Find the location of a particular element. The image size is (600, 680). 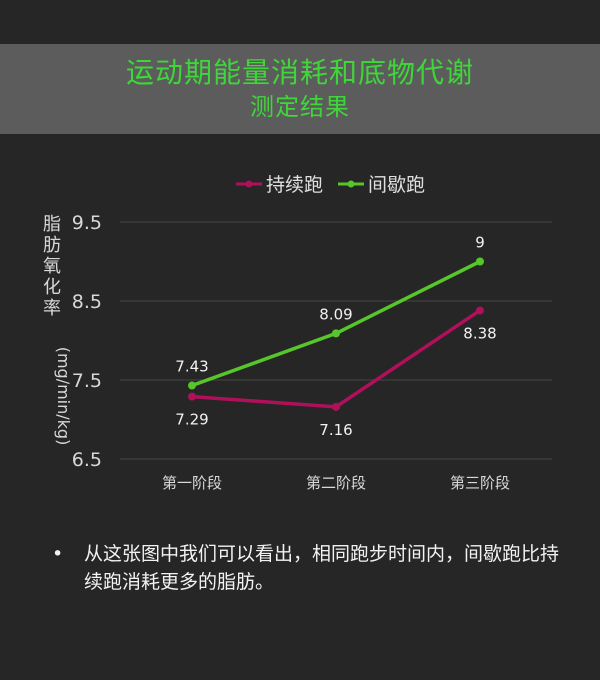

y-axis-unit: (mg/min/kg) is located at coordinates (63, 396).